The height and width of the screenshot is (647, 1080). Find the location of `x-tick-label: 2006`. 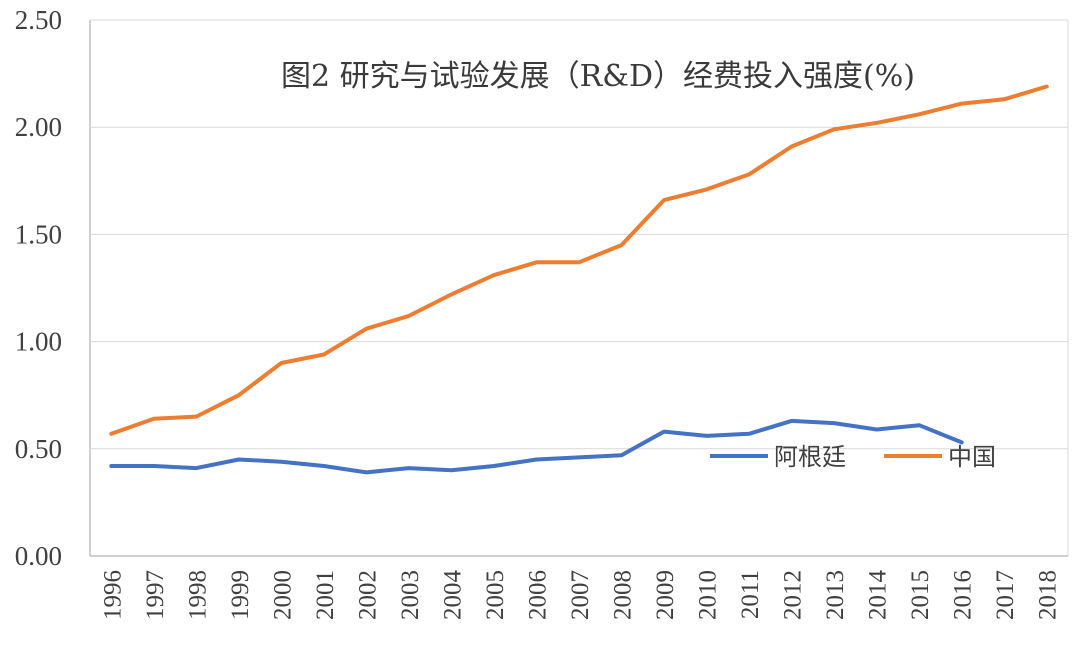

x-tick-label: 2006 is located at coordinates (537, 595).